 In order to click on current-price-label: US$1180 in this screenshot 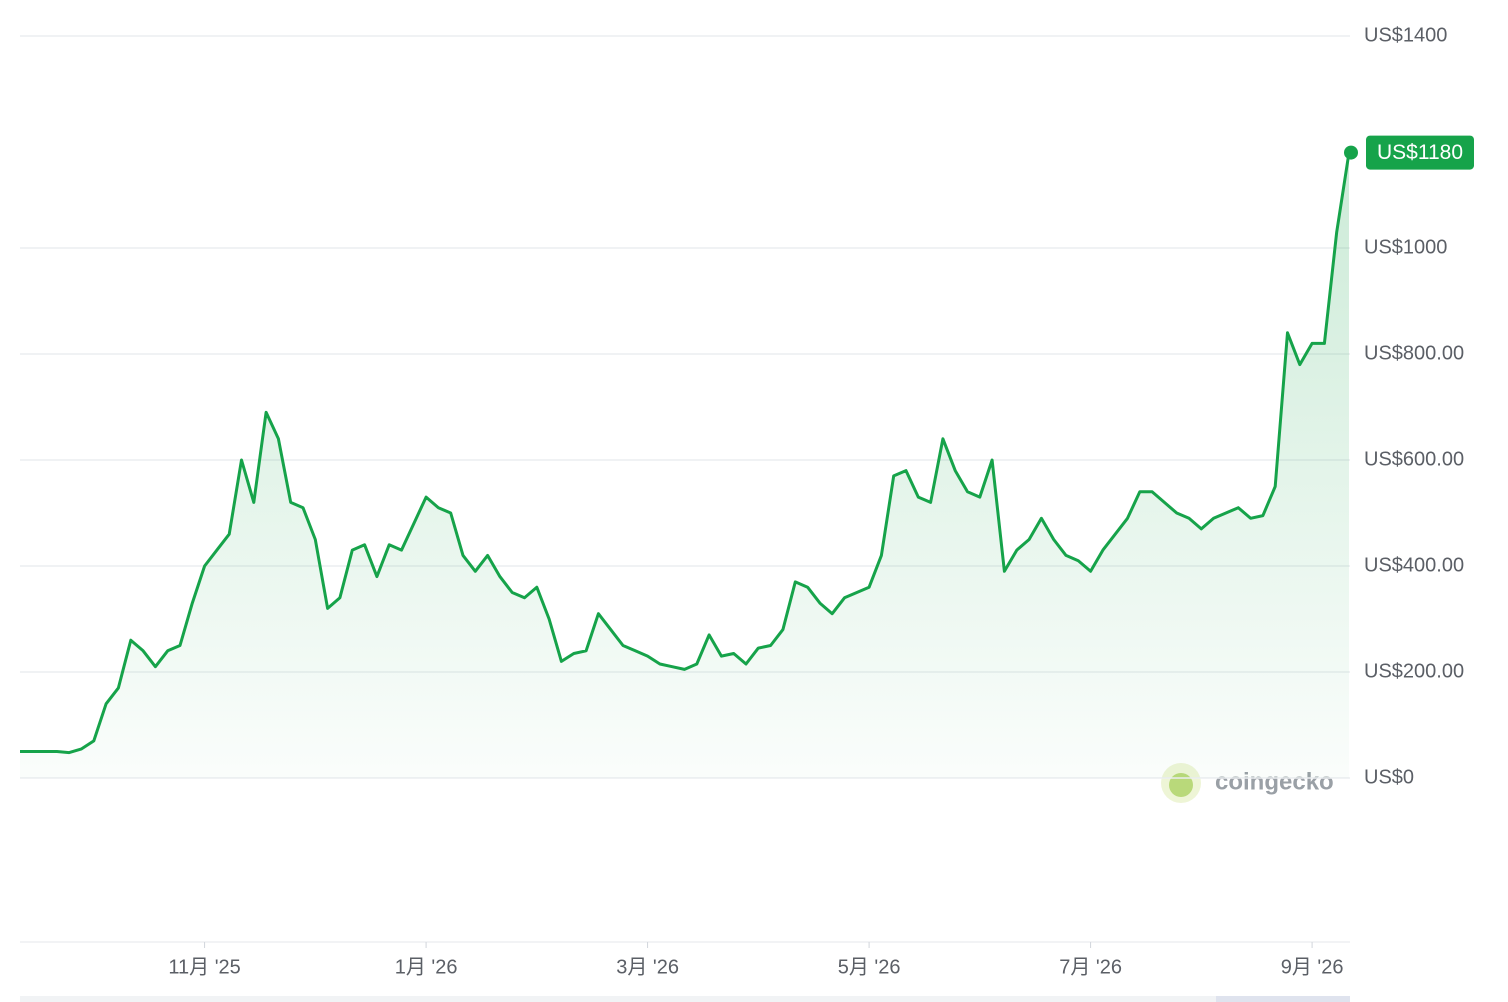, I will do `click(1420, 152)`.